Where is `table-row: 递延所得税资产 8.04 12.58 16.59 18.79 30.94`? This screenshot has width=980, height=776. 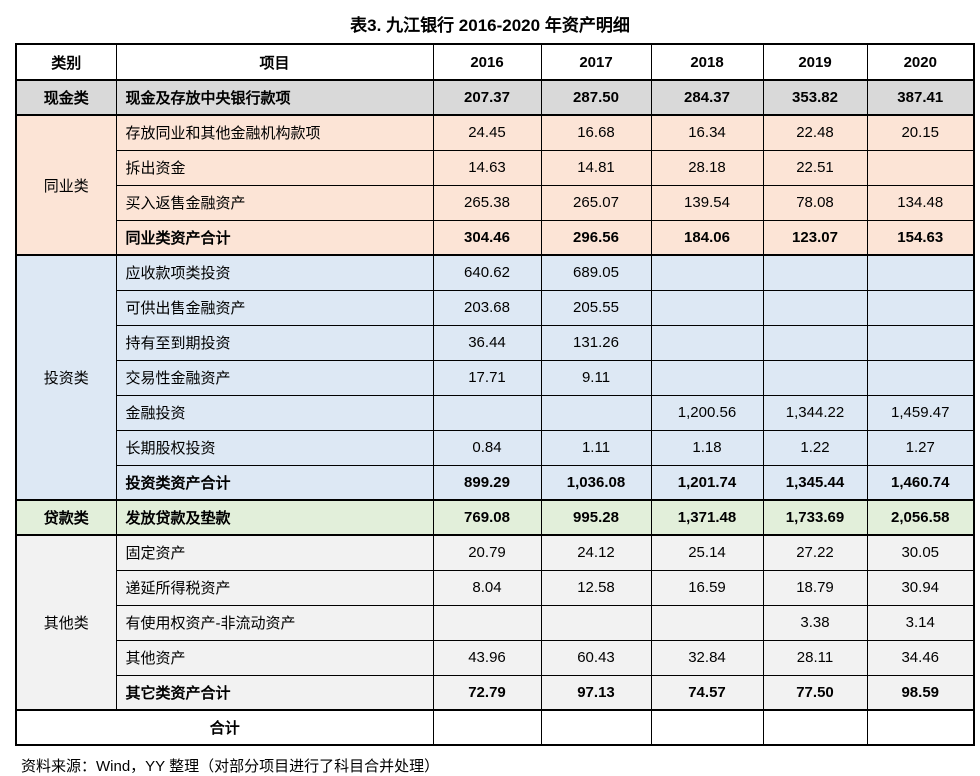
table-row: 递延所得税资产 8.04 12.58 16.59 18.79 30.94 is located at coordinates (495, 587).